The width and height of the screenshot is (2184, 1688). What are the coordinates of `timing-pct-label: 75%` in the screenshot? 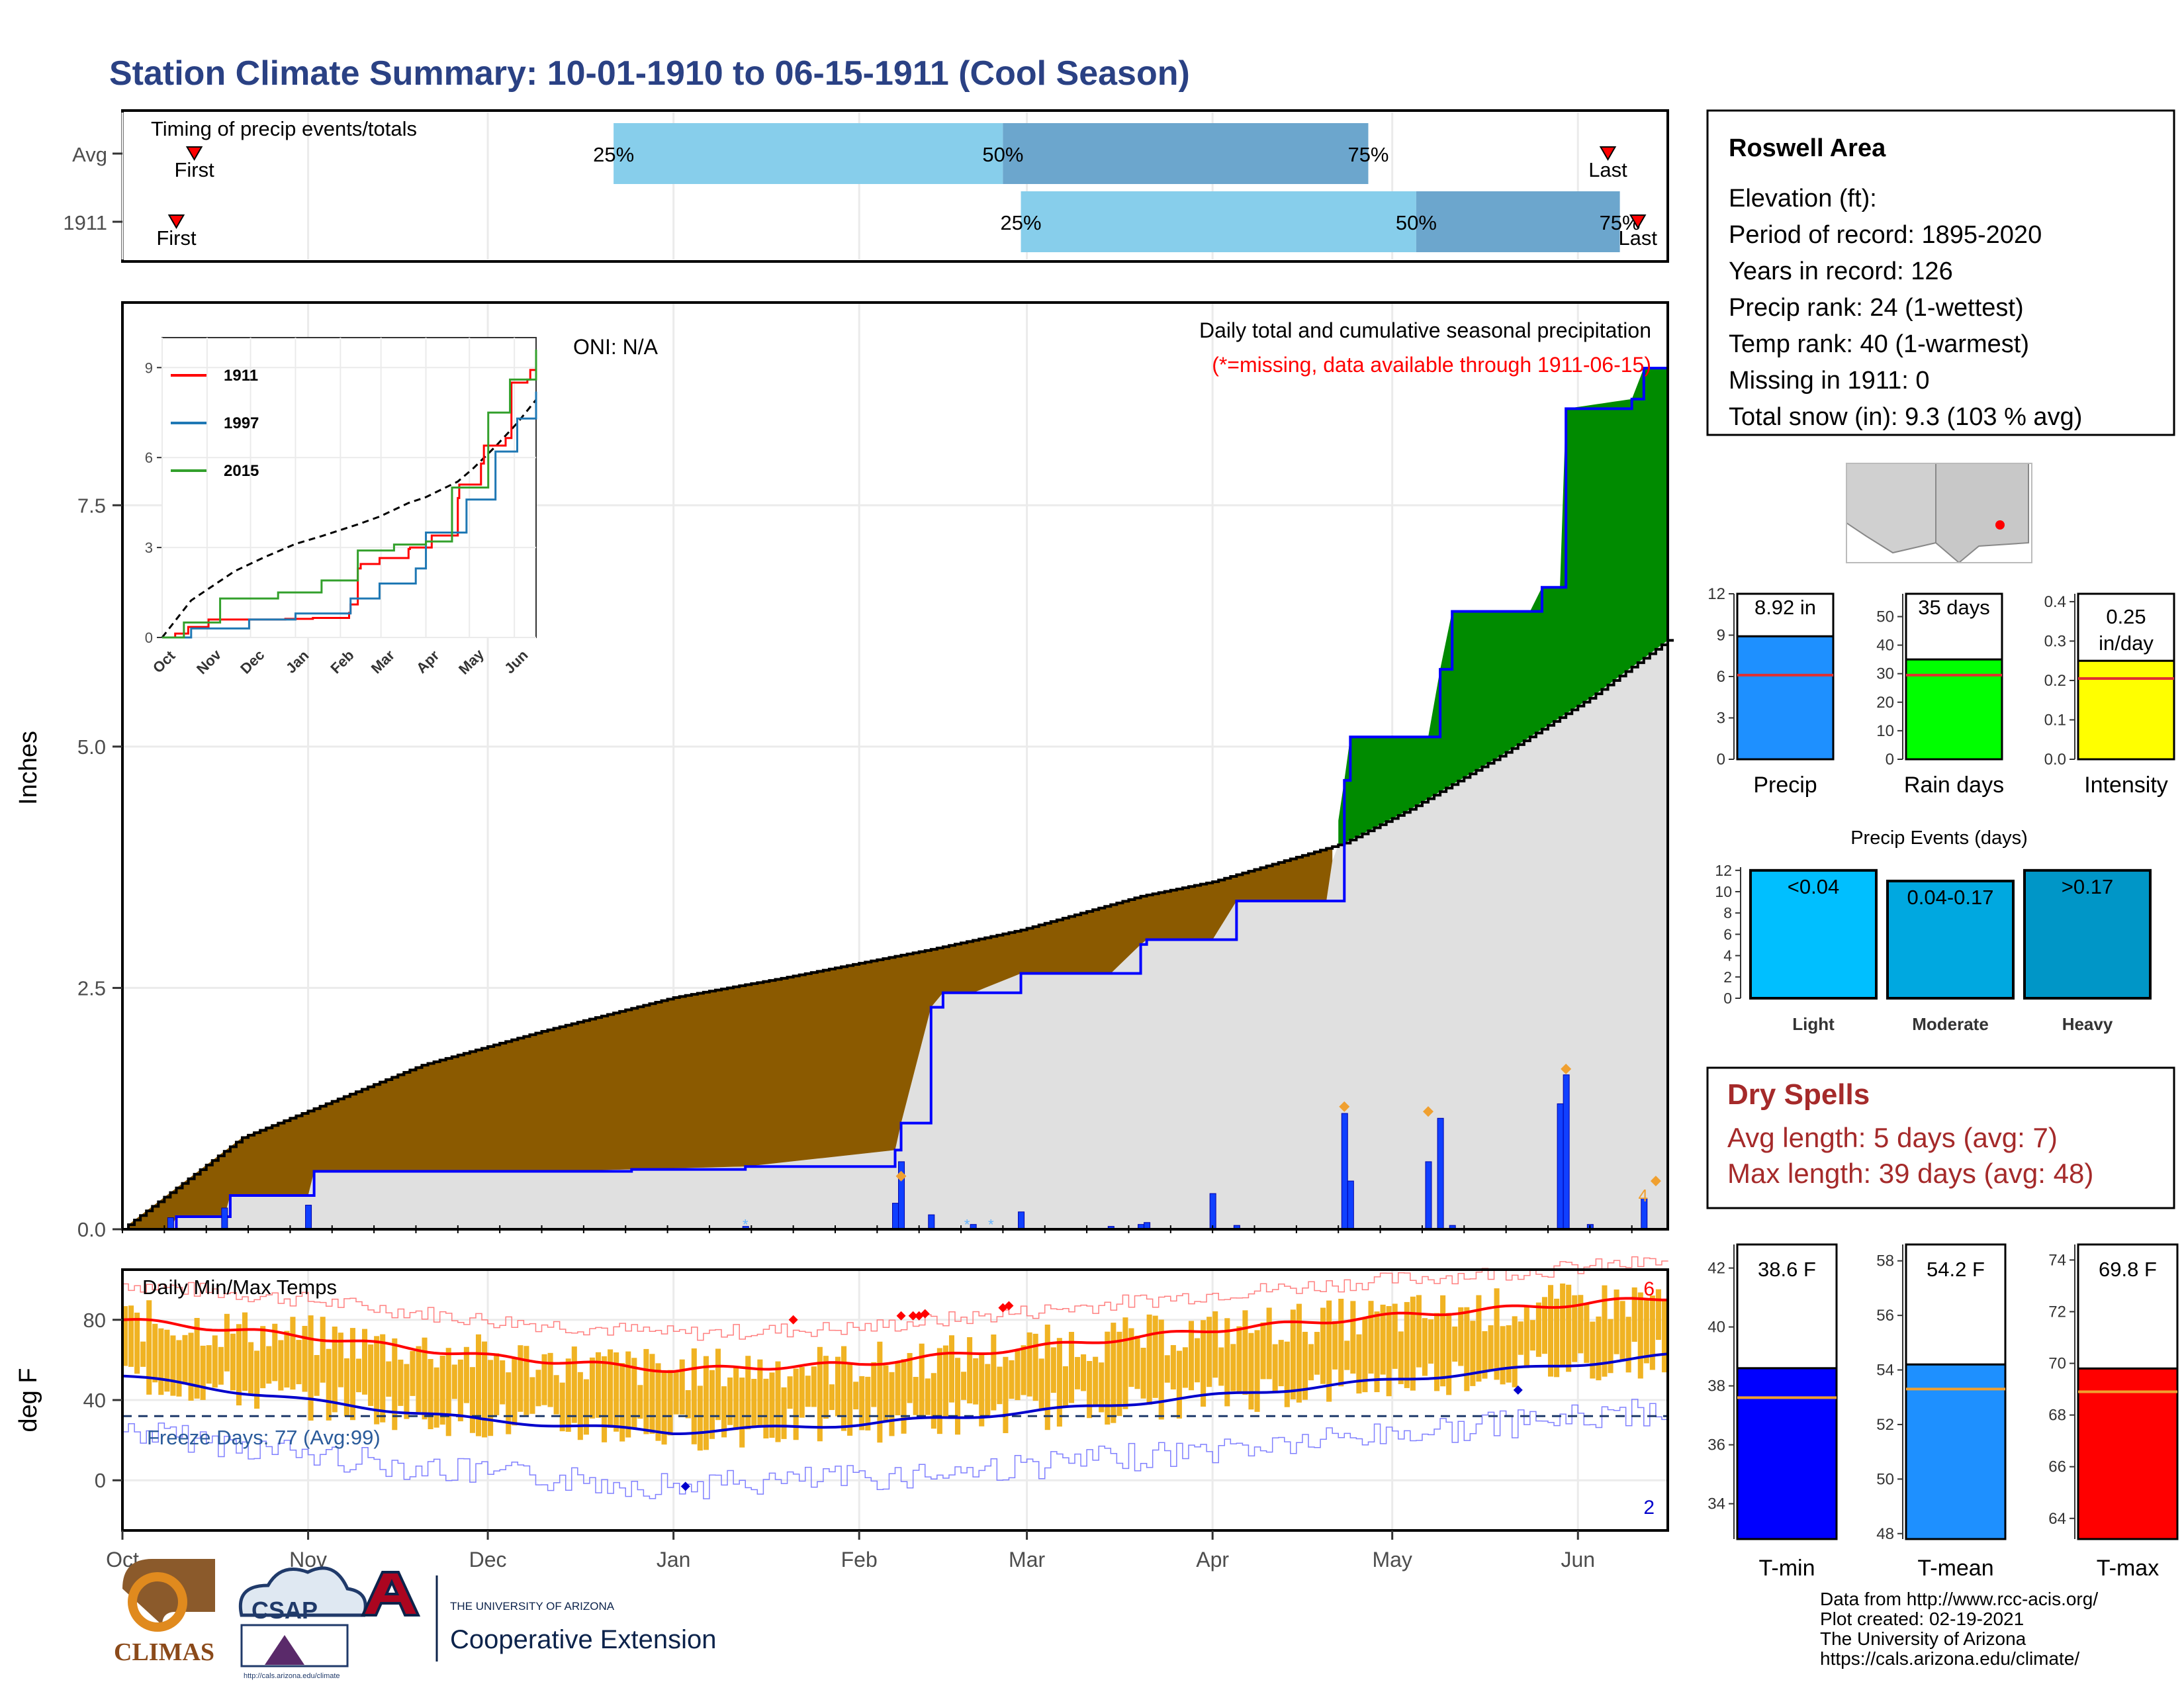 It's located at (1368, 154).